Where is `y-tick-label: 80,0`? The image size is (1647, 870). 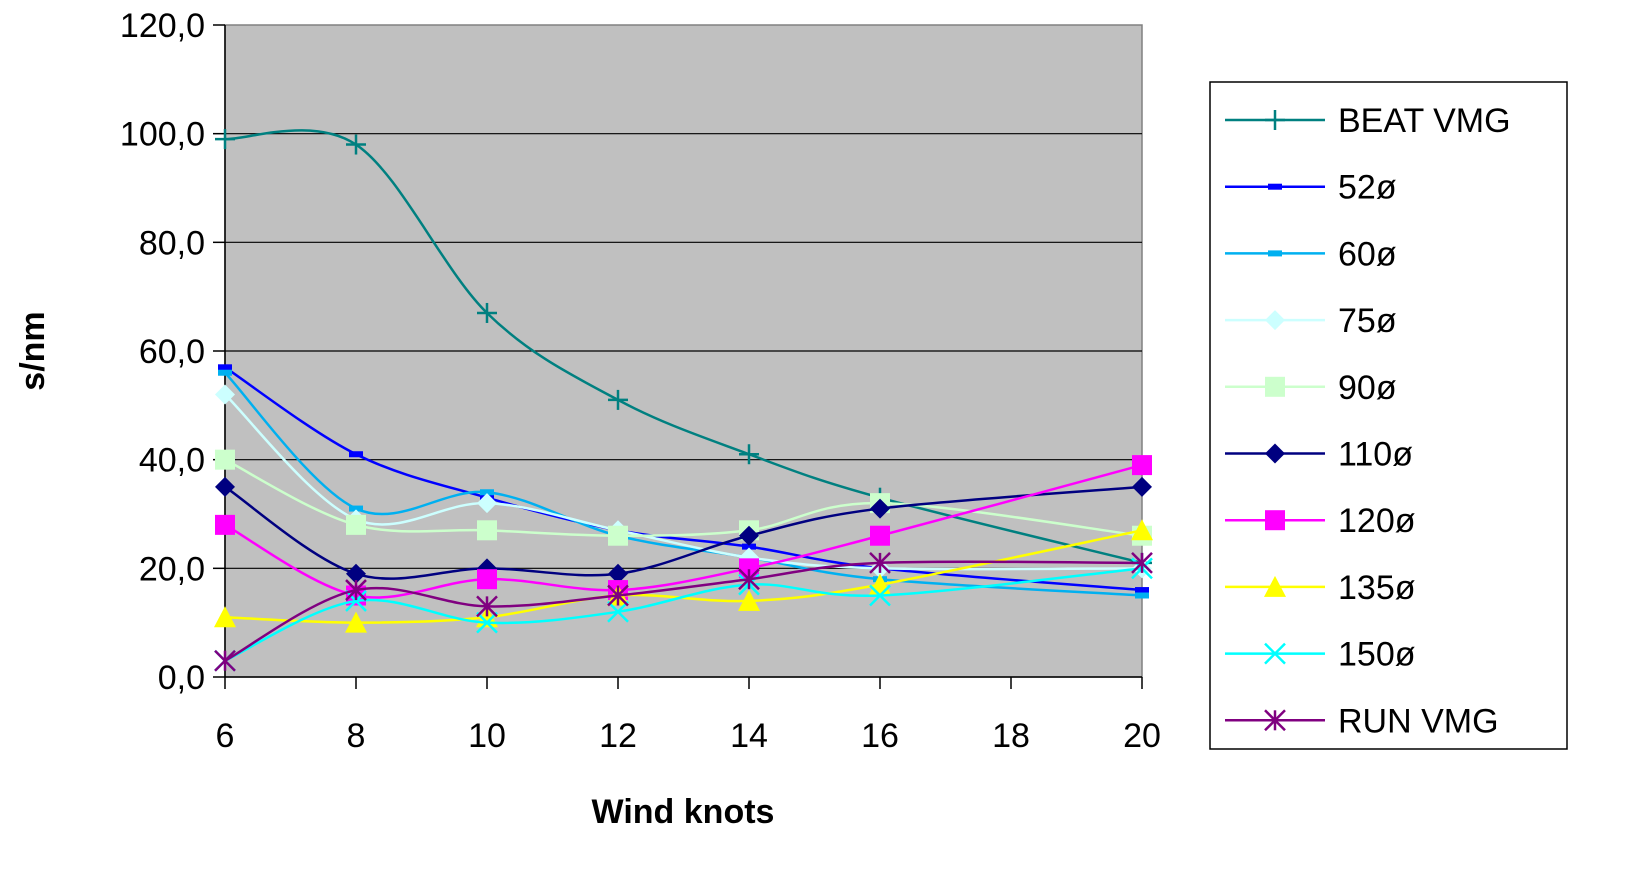
y-tick-label: 80,0 is located at coordinates (172, 243).